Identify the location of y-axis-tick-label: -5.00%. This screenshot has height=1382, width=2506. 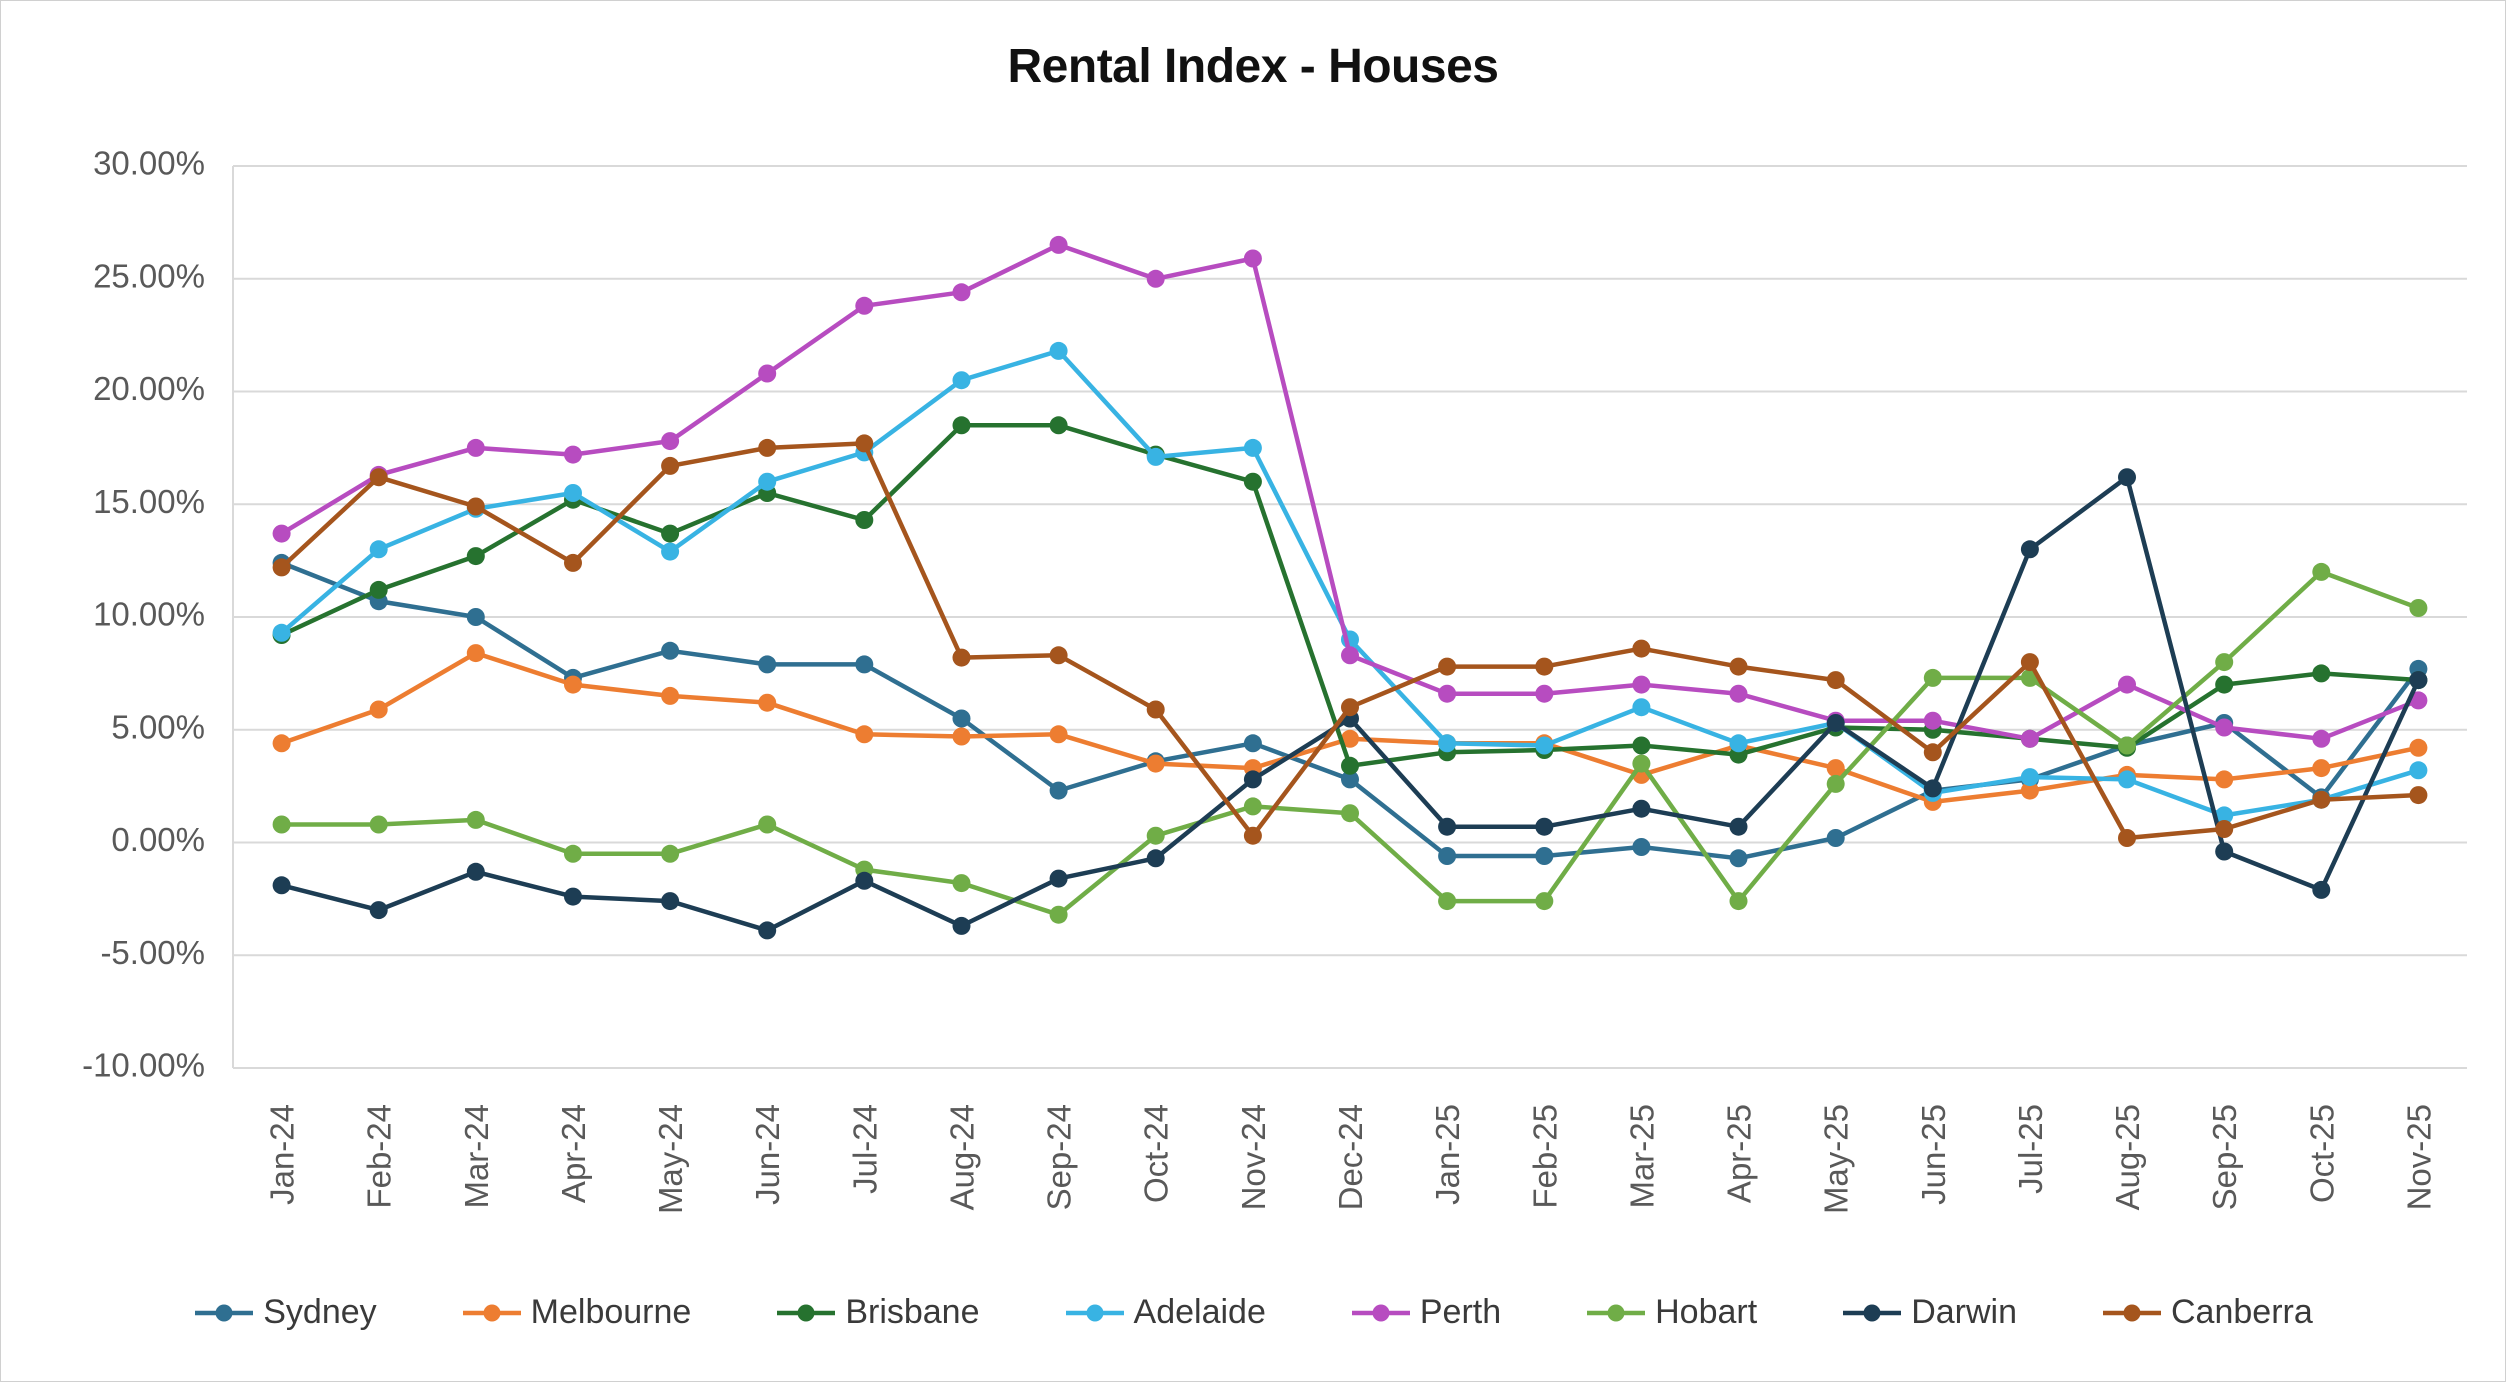
(152, 952).